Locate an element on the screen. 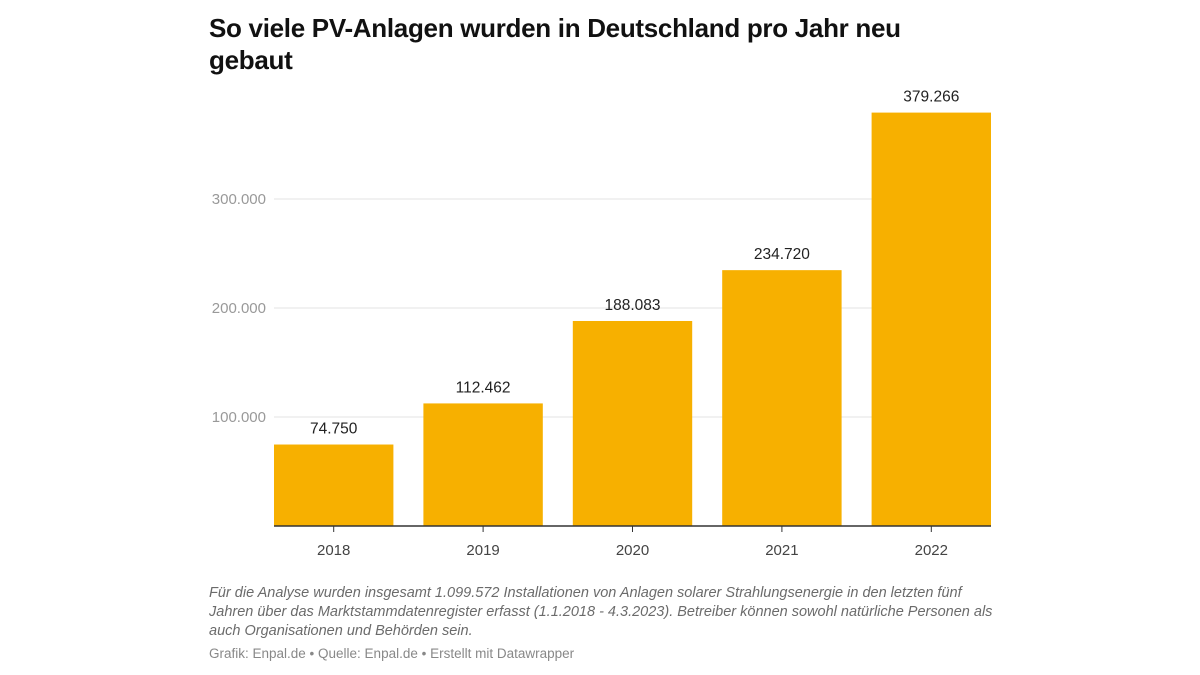  x-tick-label: 2019 is located at coordinates (482, 550).